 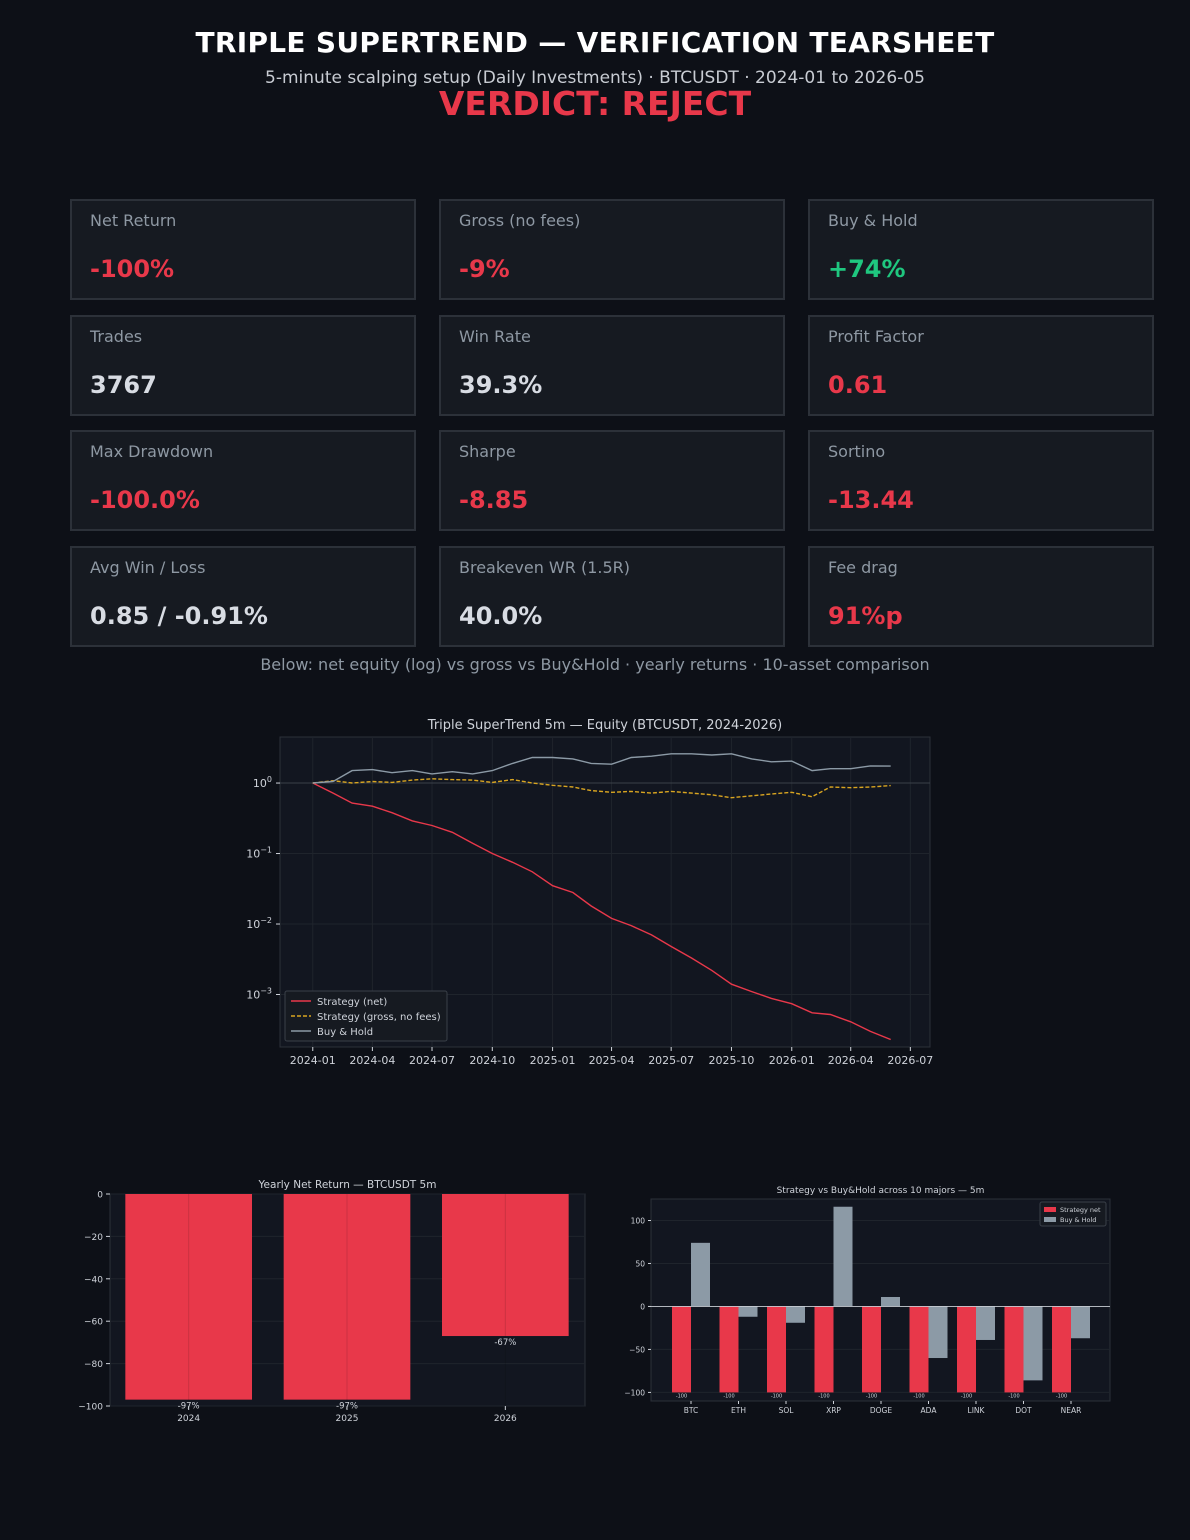 What do you see at coordinates (873, 220) in the screenshot?
I see `metric-label: Buy & Hold` at bounding box center [873, 220].